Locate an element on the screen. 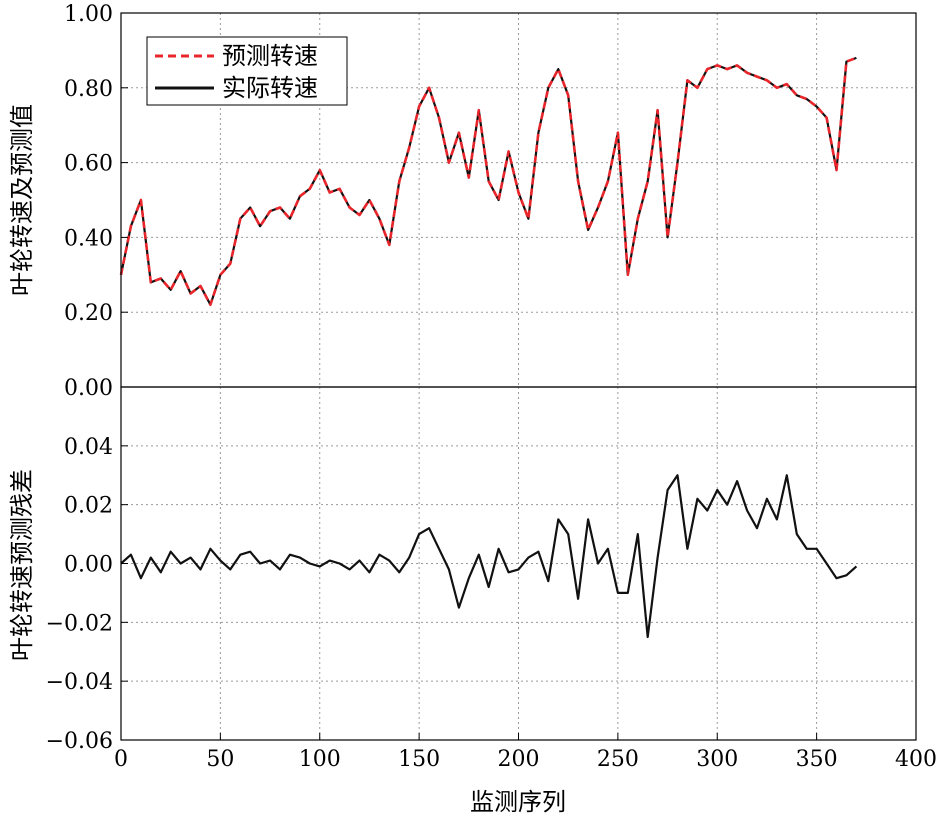 The height and width of the screenshot is (821, 945). bottom-y-axis-title: 叶轮转速预测残差 is located at coordinates (22, 565).